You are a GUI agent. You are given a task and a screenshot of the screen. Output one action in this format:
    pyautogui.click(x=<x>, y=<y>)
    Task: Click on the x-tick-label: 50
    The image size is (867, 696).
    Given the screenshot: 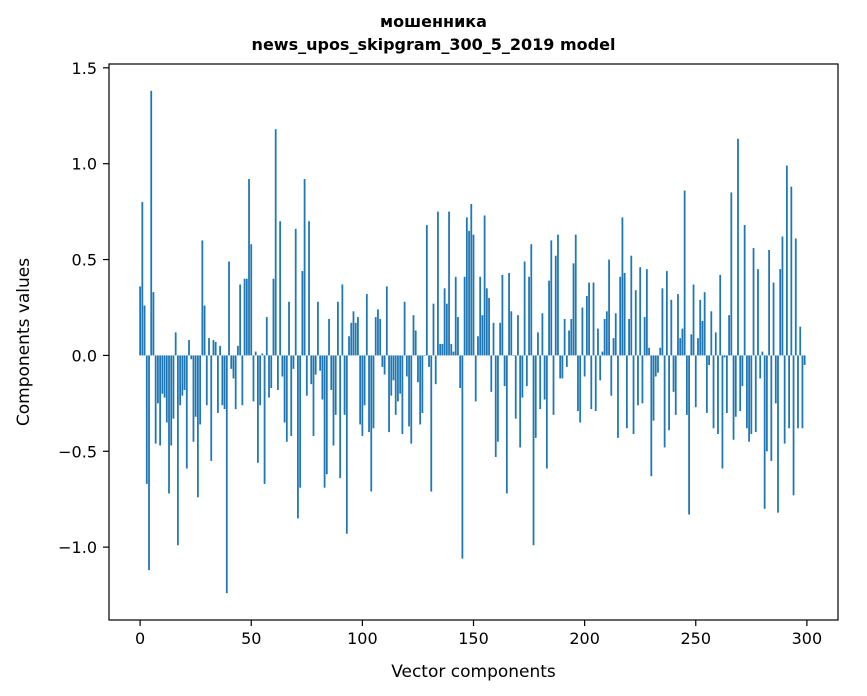 What is the action you would take?
    pyautogui.click(x=251, y=638)
    